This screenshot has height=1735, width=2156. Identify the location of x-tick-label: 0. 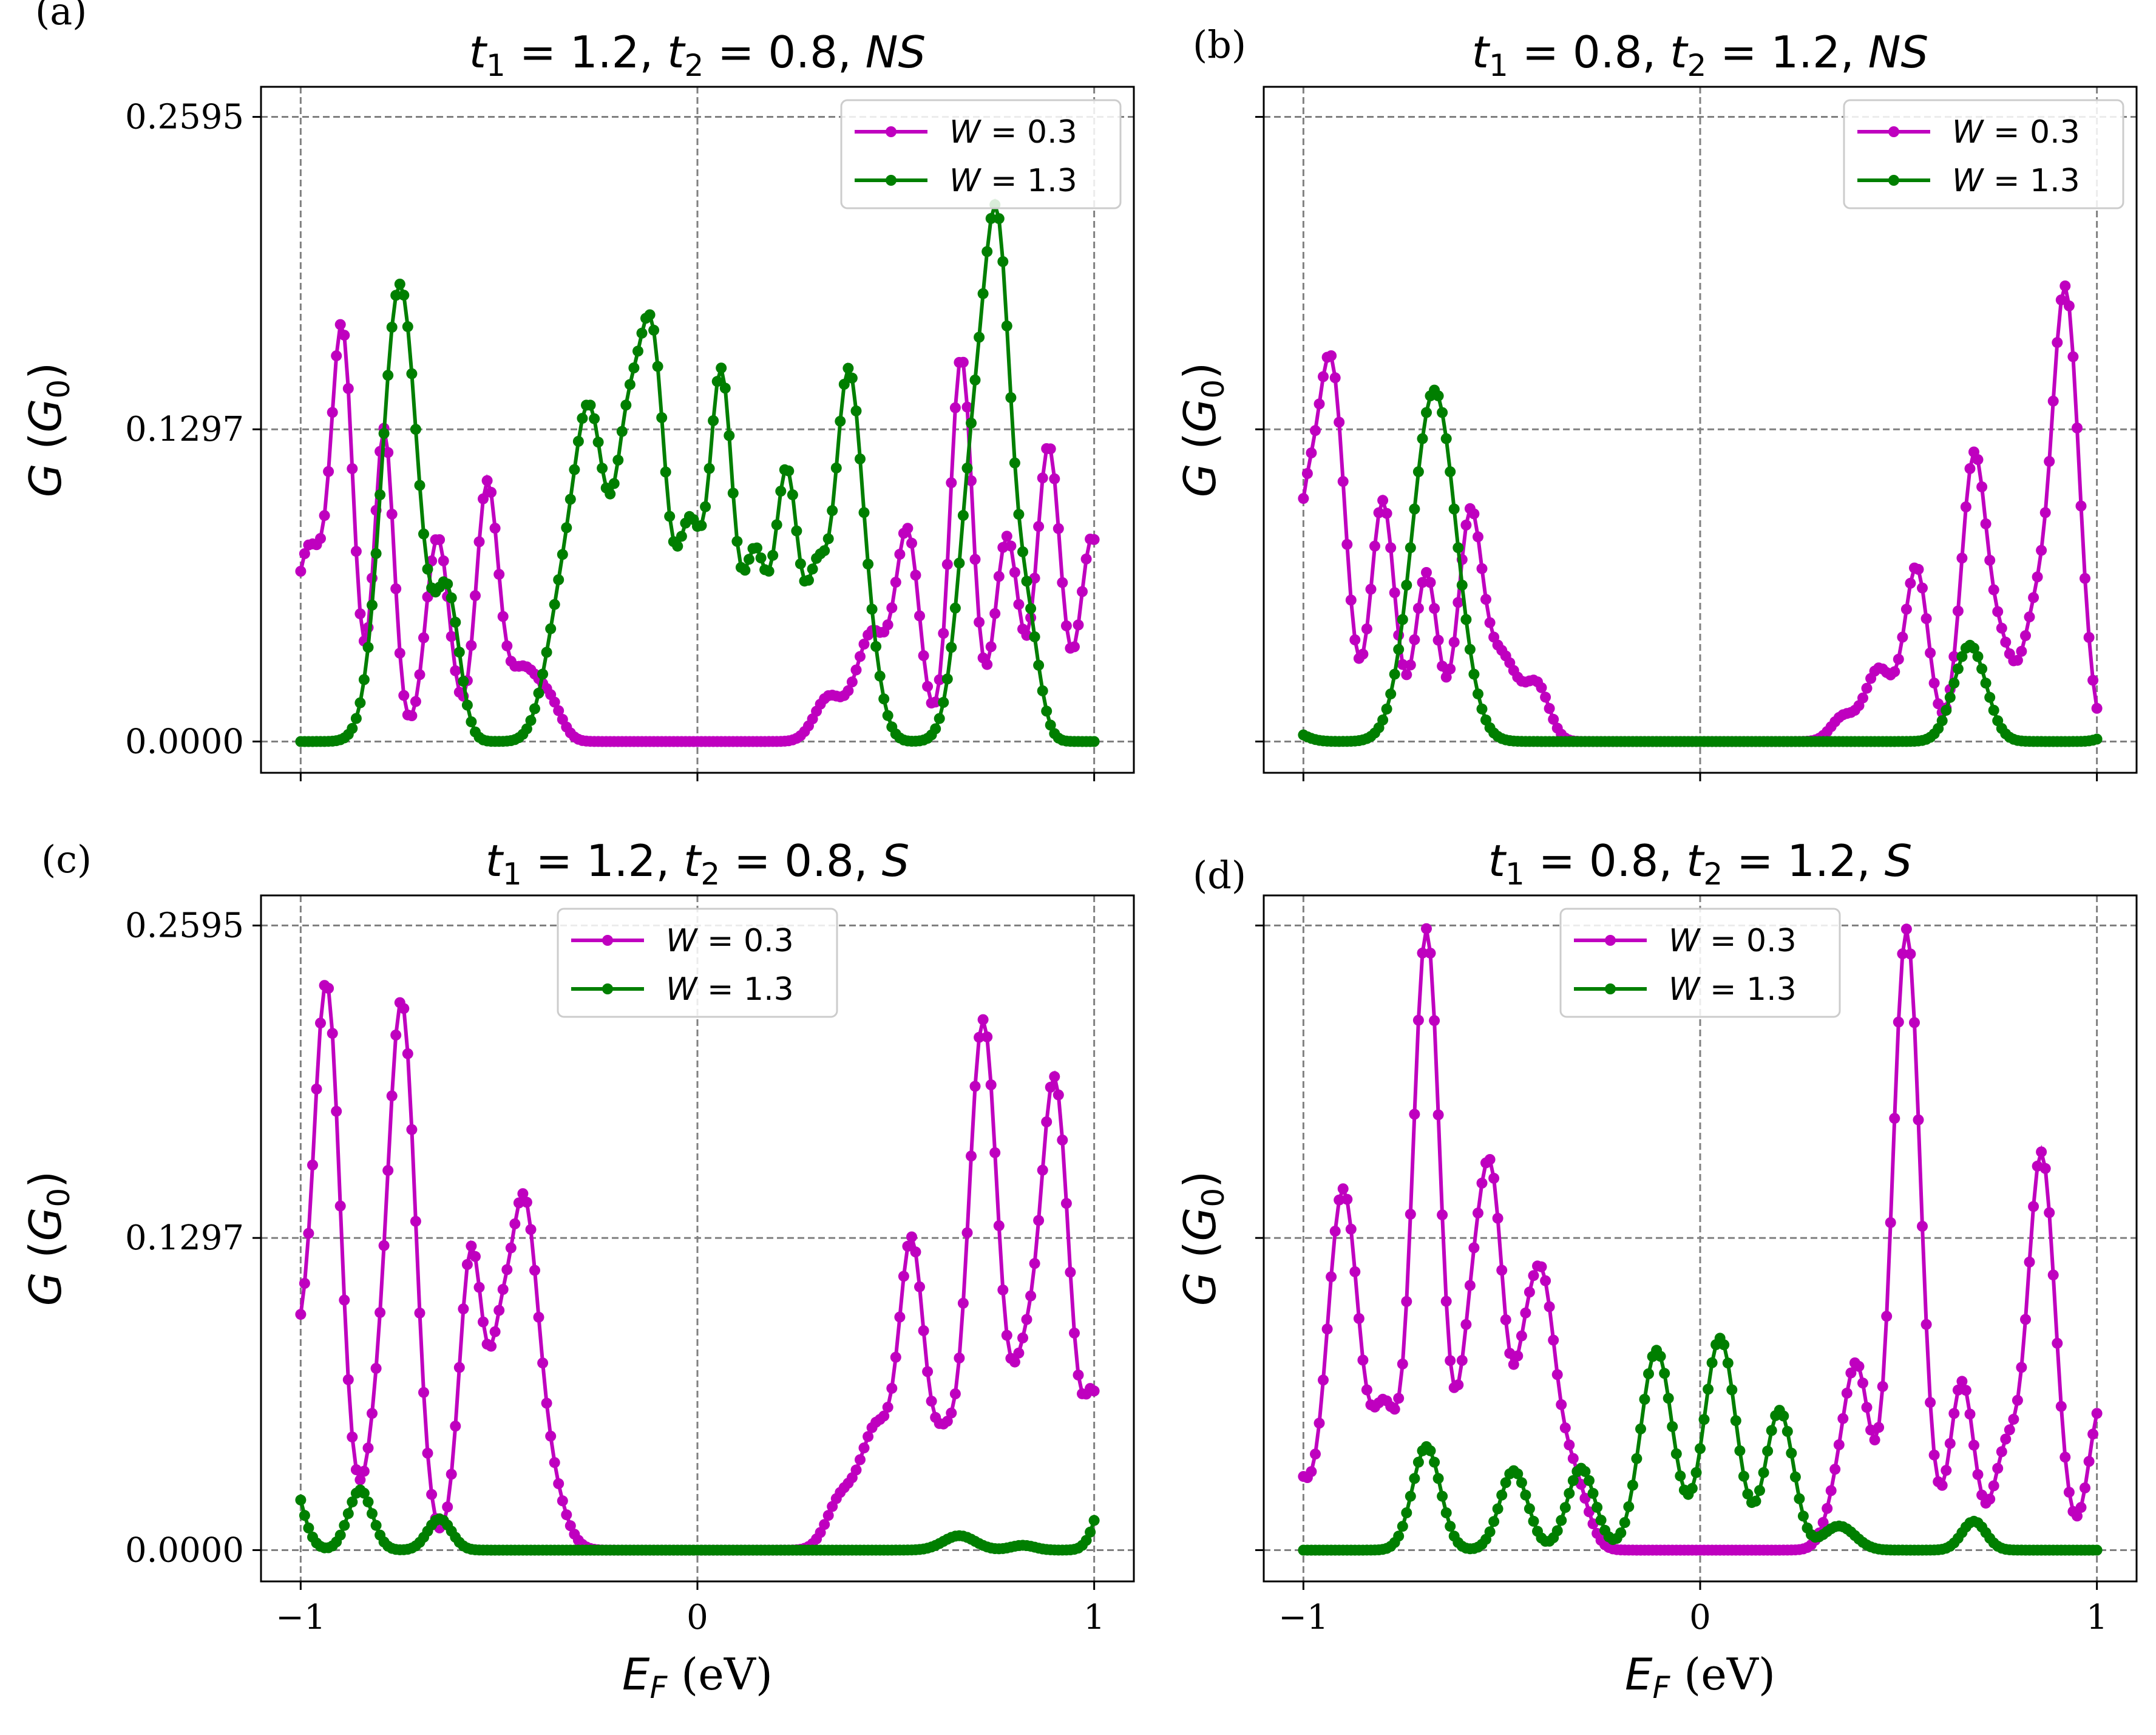
(1700, 1617).